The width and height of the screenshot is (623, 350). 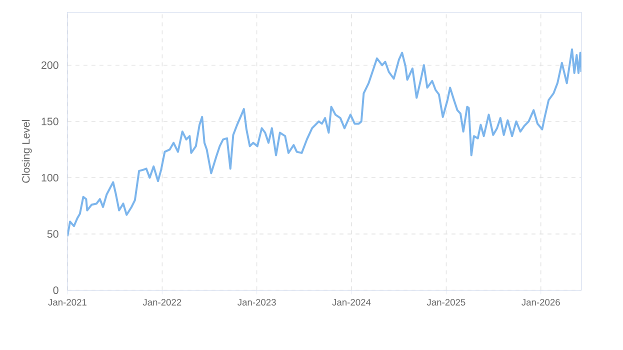 What do you see at coordinates (55, 290) in the screenshot?
I see `y-tick-label: 0` at bounding box center [55, 290].